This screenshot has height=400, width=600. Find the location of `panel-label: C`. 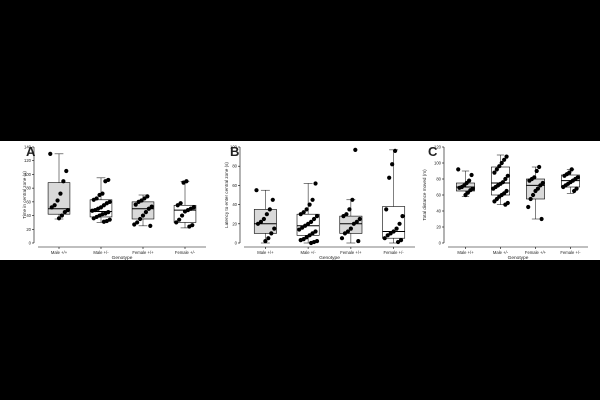

panel-label: C is located at coordinates (433, 151).